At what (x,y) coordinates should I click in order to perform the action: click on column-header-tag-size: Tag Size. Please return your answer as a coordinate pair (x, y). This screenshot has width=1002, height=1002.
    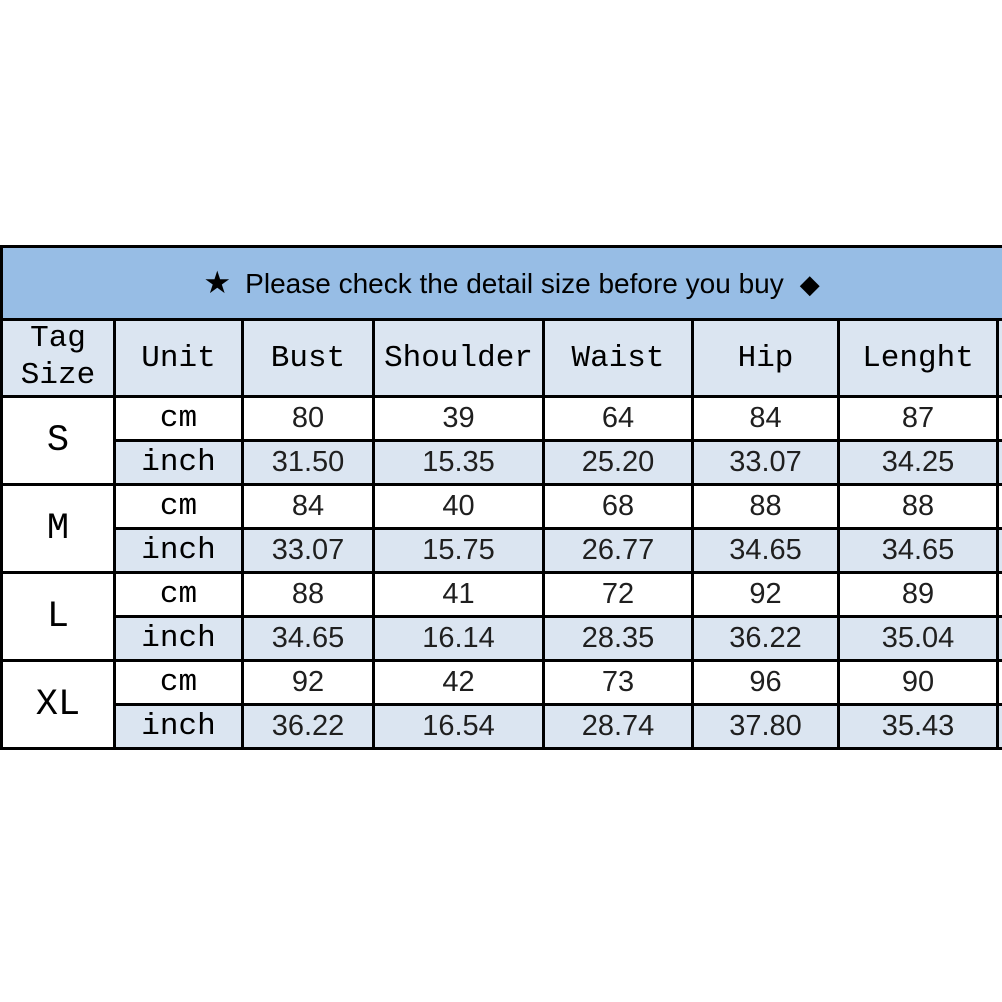
    Looking at the image, I should click on (58, 358).